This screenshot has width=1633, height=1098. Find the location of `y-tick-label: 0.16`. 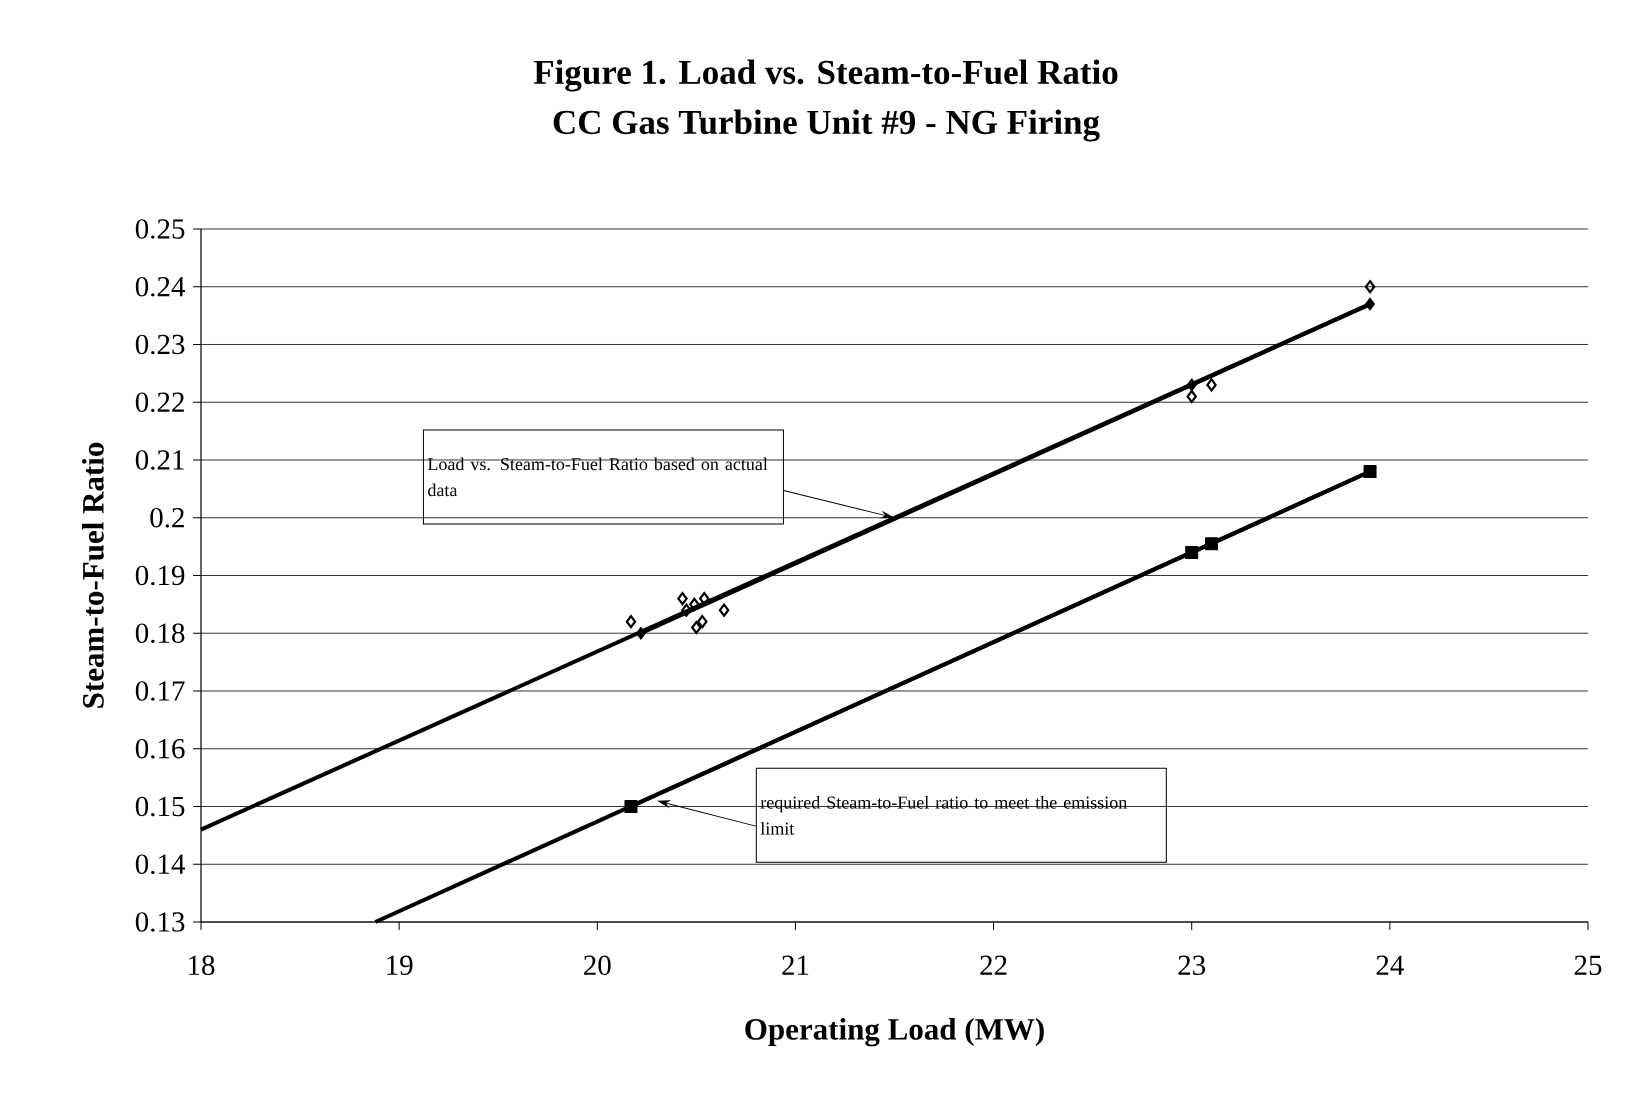

y-tick-label: 0.16 is located at coordinates (160, 748).